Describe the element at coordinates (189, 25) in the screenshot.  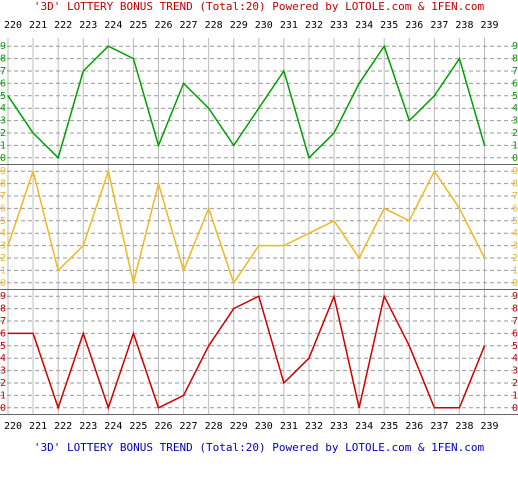
I see `x-tick-label: 227` at that location.